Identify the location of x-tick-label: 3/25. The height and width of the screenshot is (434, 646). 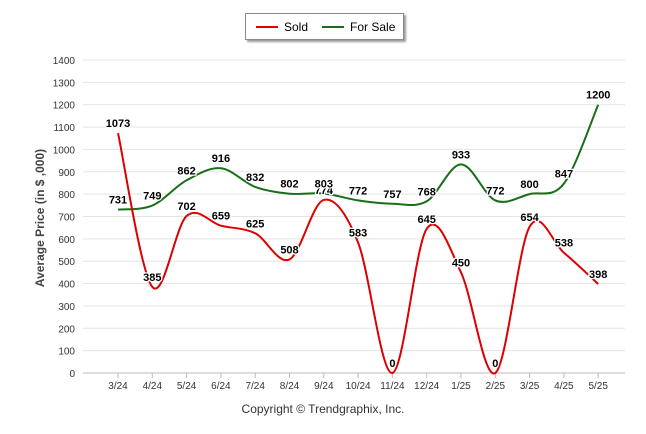
(530, 386).